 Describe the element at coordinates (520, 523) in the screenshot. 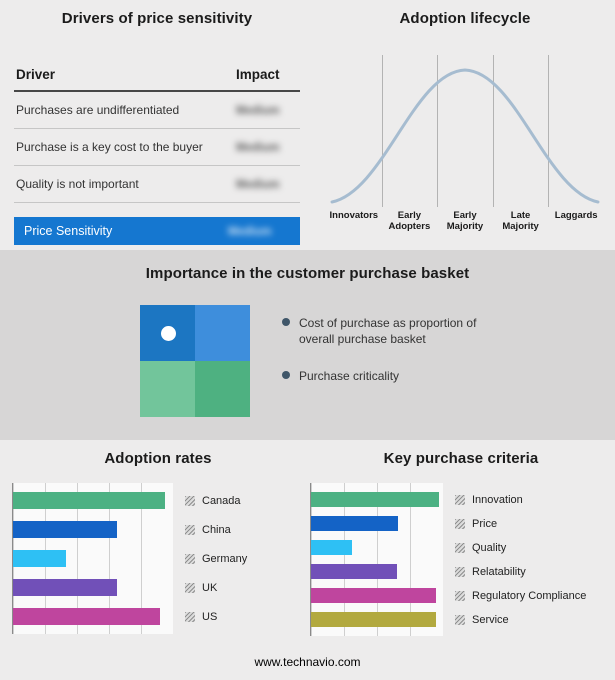

I see `bar-label-row: Price` at that location.